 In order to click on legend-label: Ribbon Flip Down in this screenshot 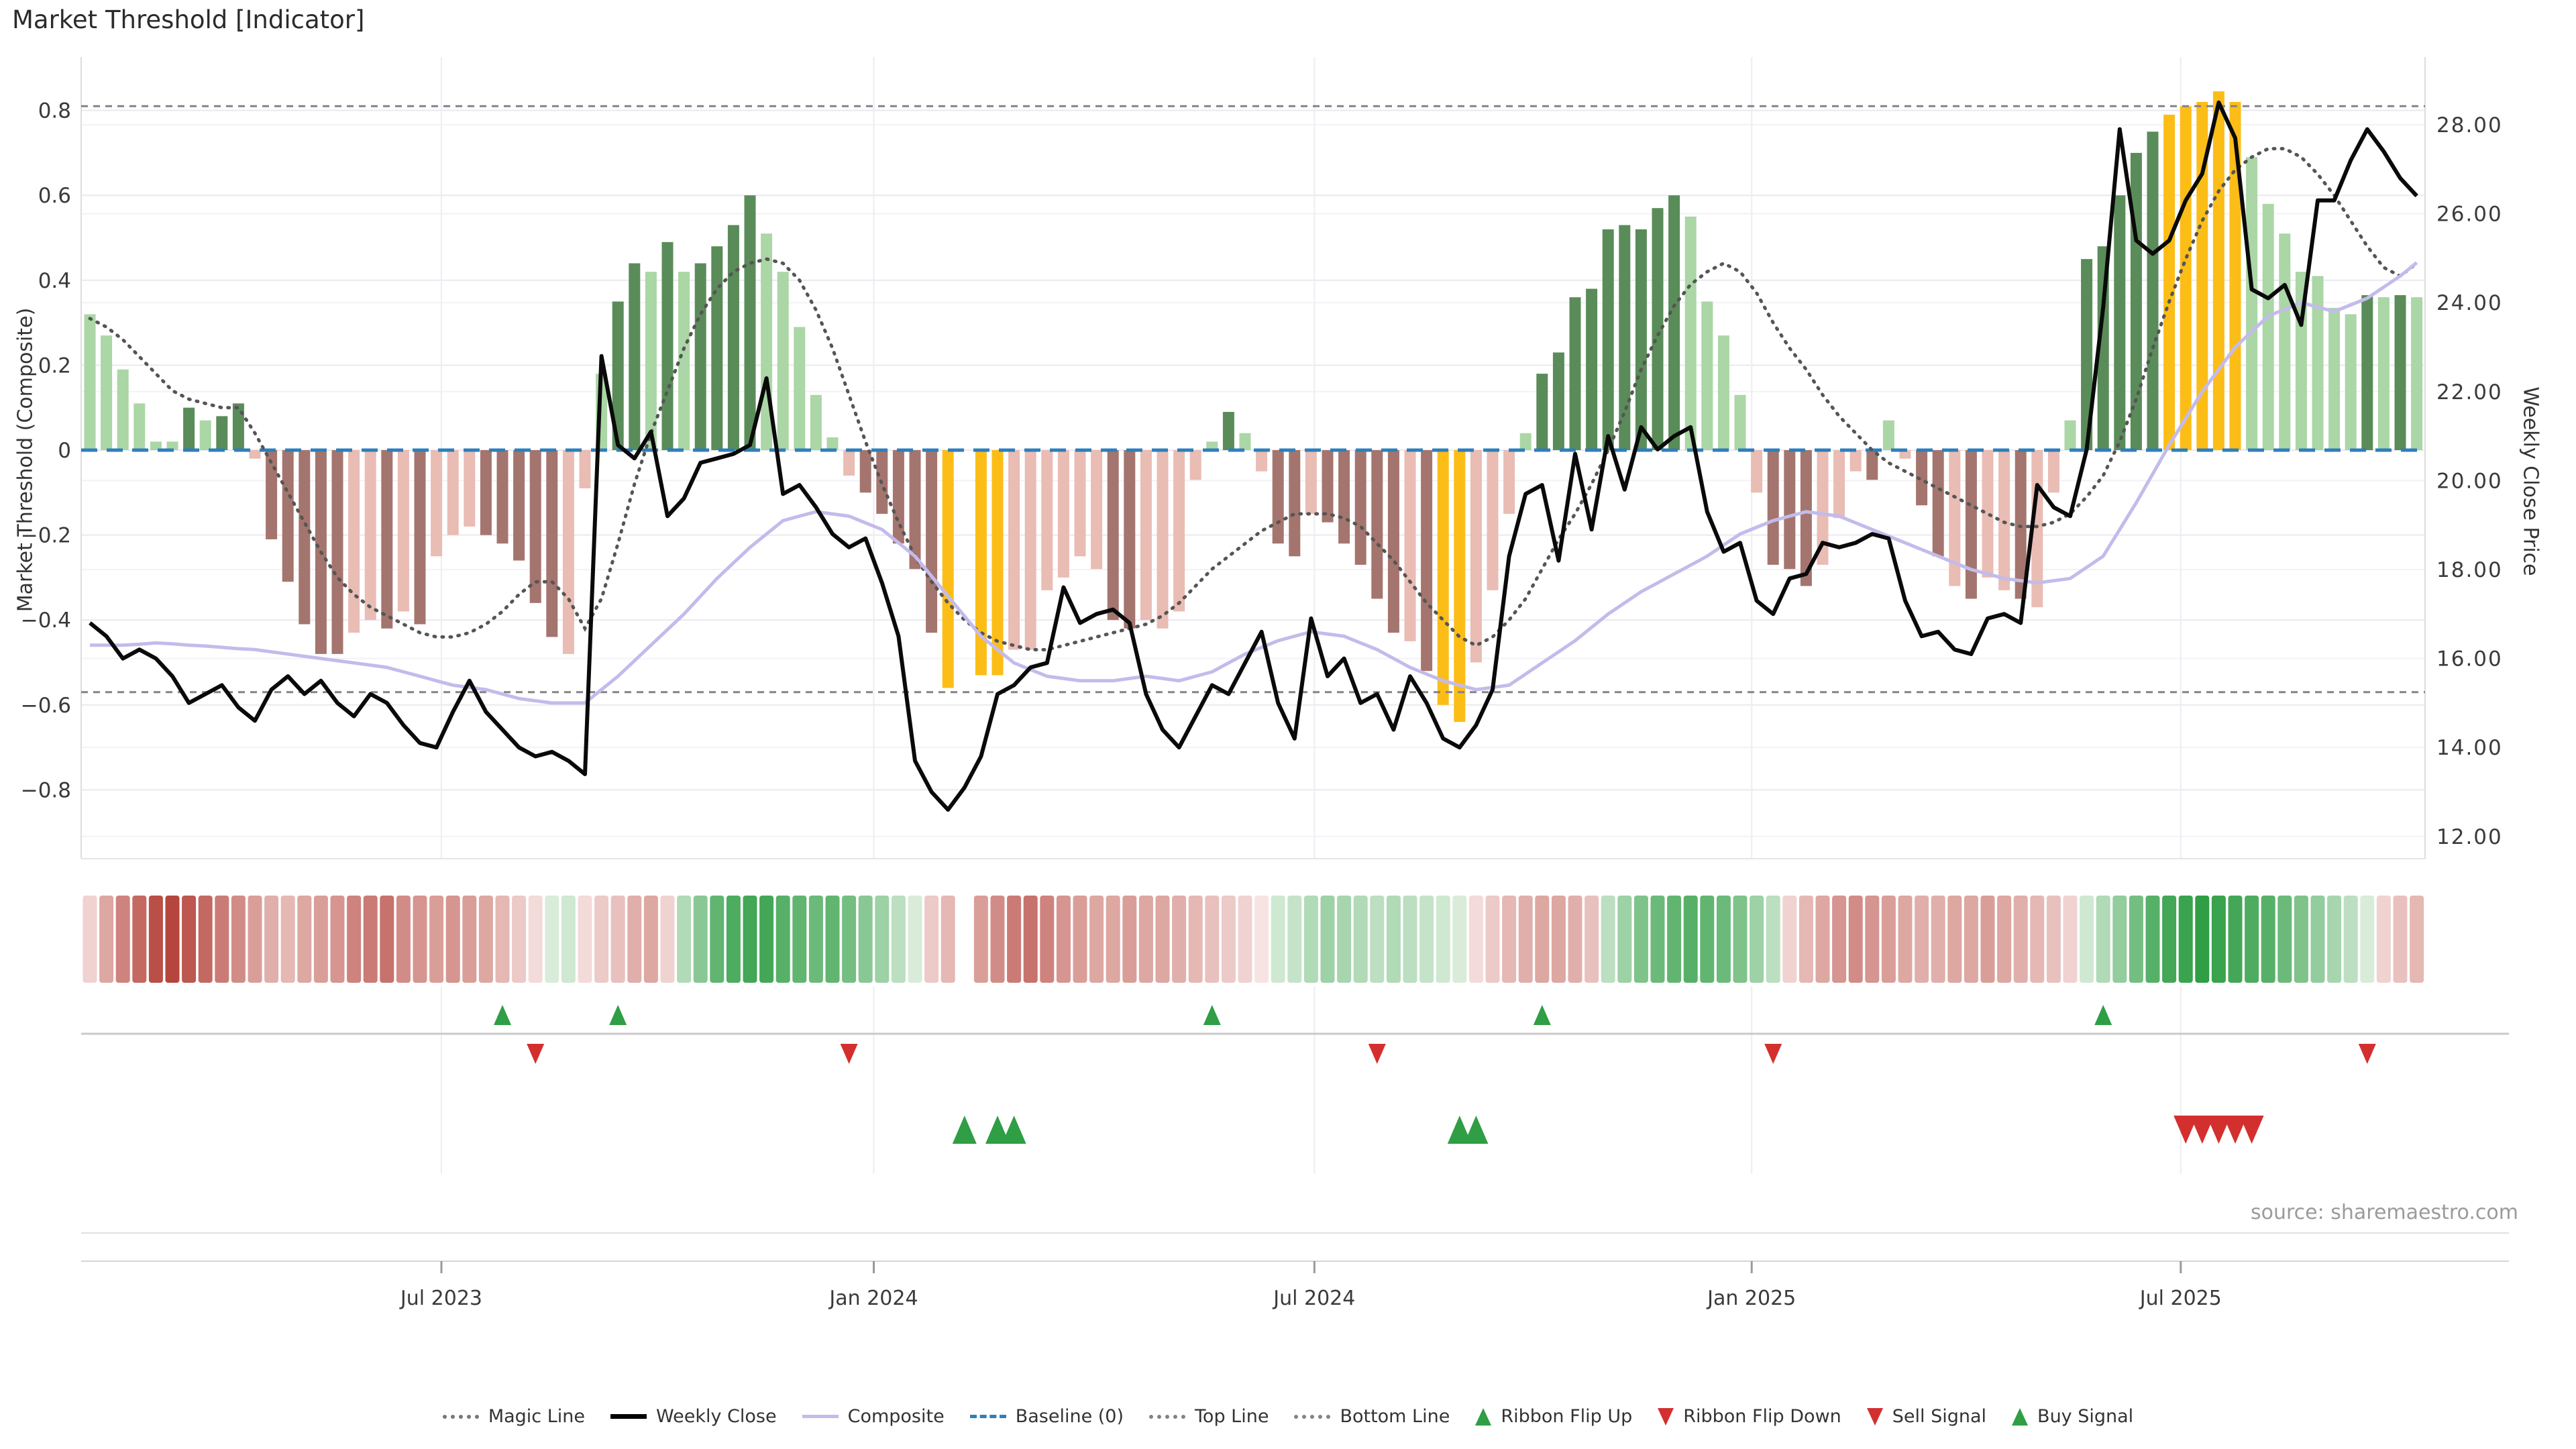, I will do `click(1762, 1416)`.